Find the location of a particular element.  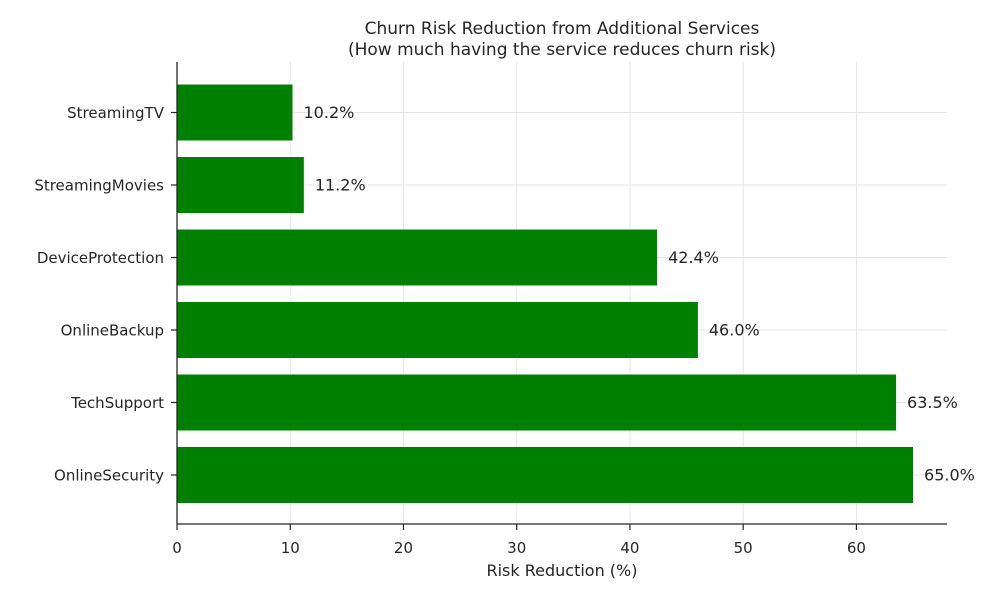

bar-onlinesecurity is located at coordinates (545, 475).